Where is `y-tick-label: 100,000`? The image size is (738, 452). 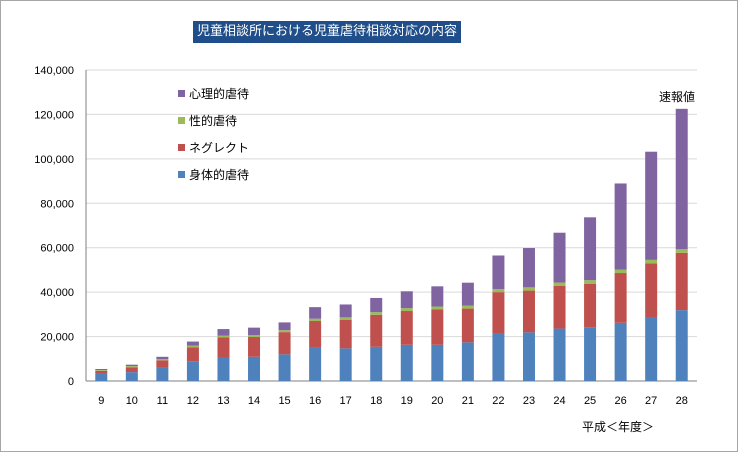 y-tick-label: 100,000 is located at coordinates (54, 160).